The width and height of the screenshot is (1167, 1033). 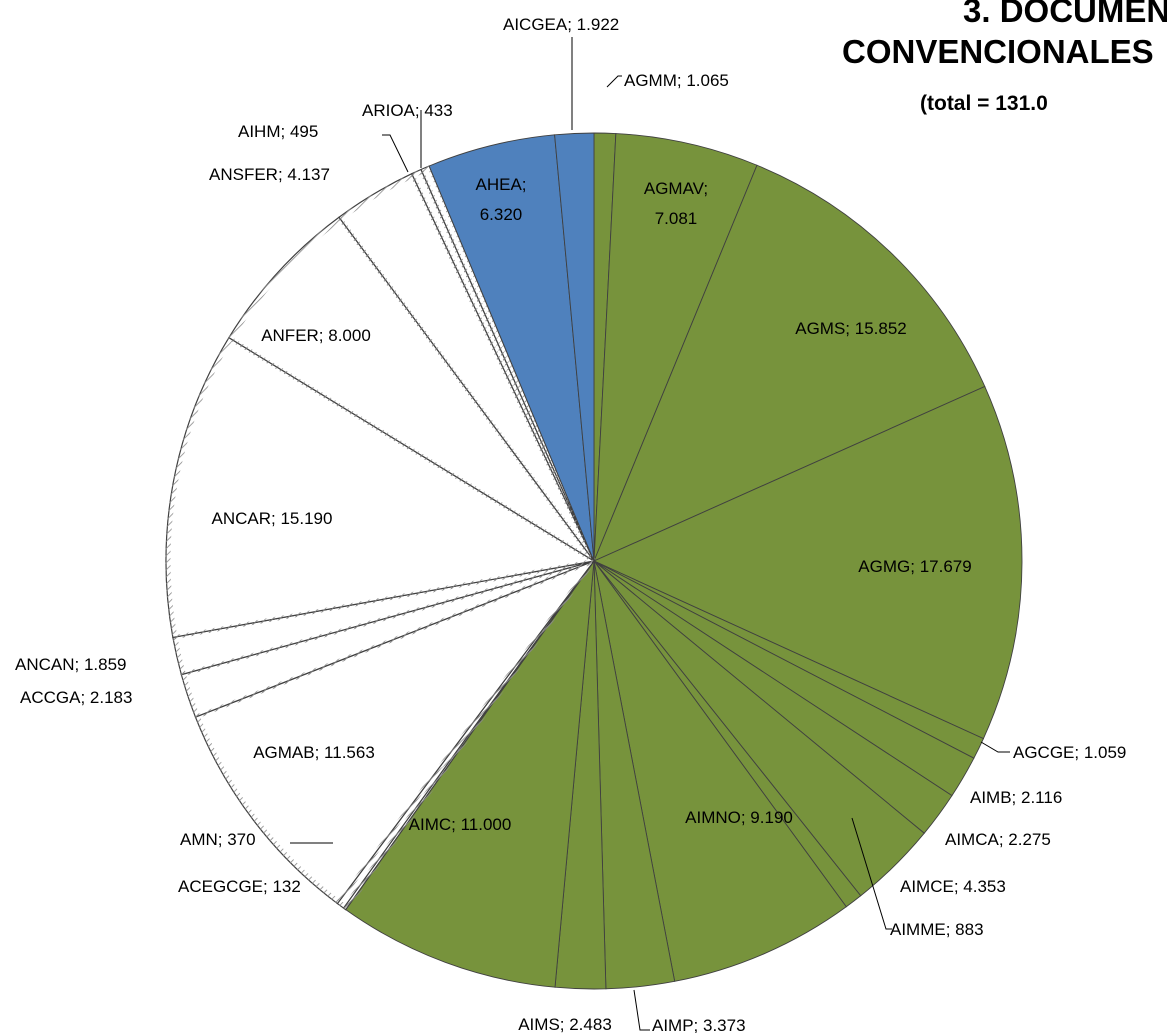 I want to click on leader-line-agmm, so click(x=614, y=81).